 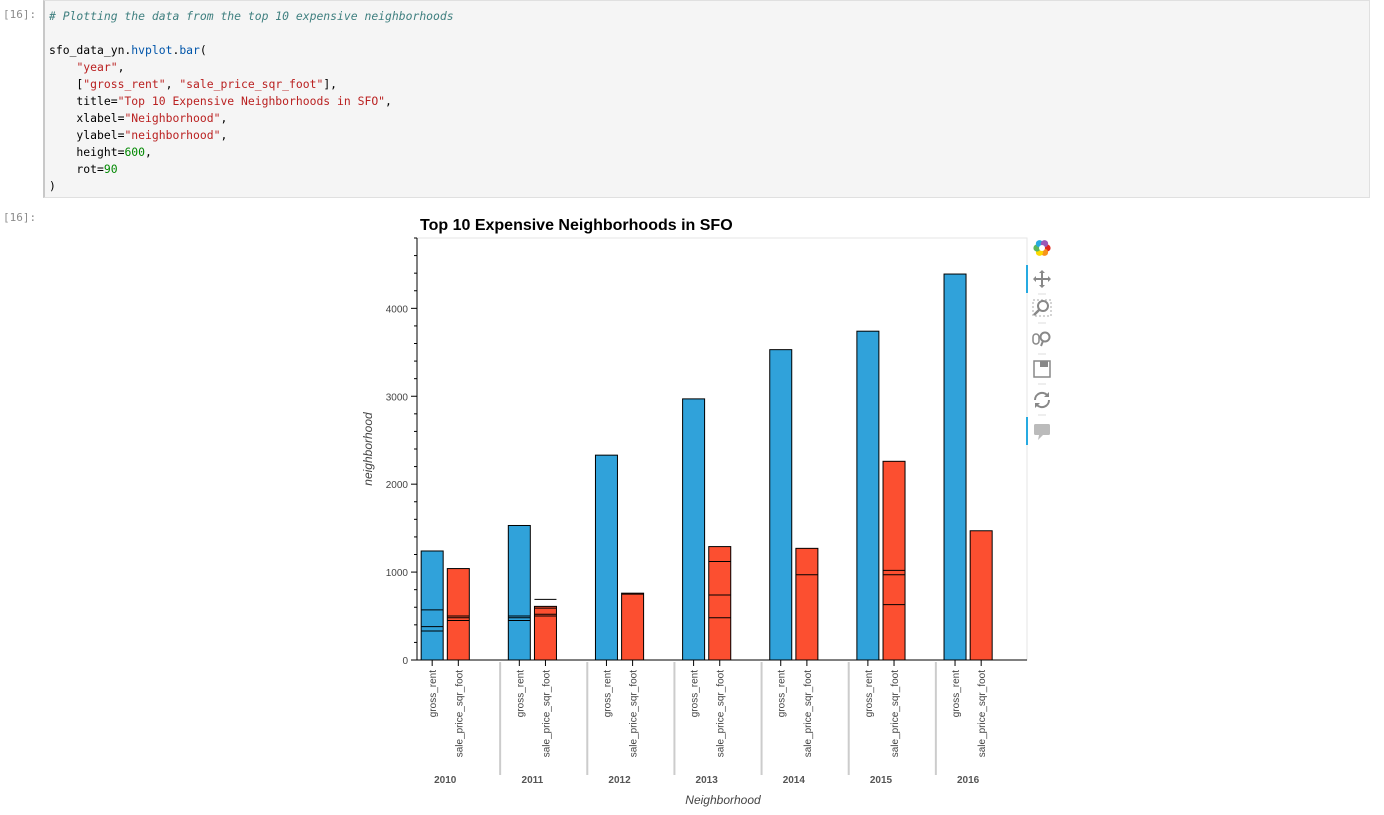 I want to click on code-token: "neighborhood", so click(x=172, y=135).